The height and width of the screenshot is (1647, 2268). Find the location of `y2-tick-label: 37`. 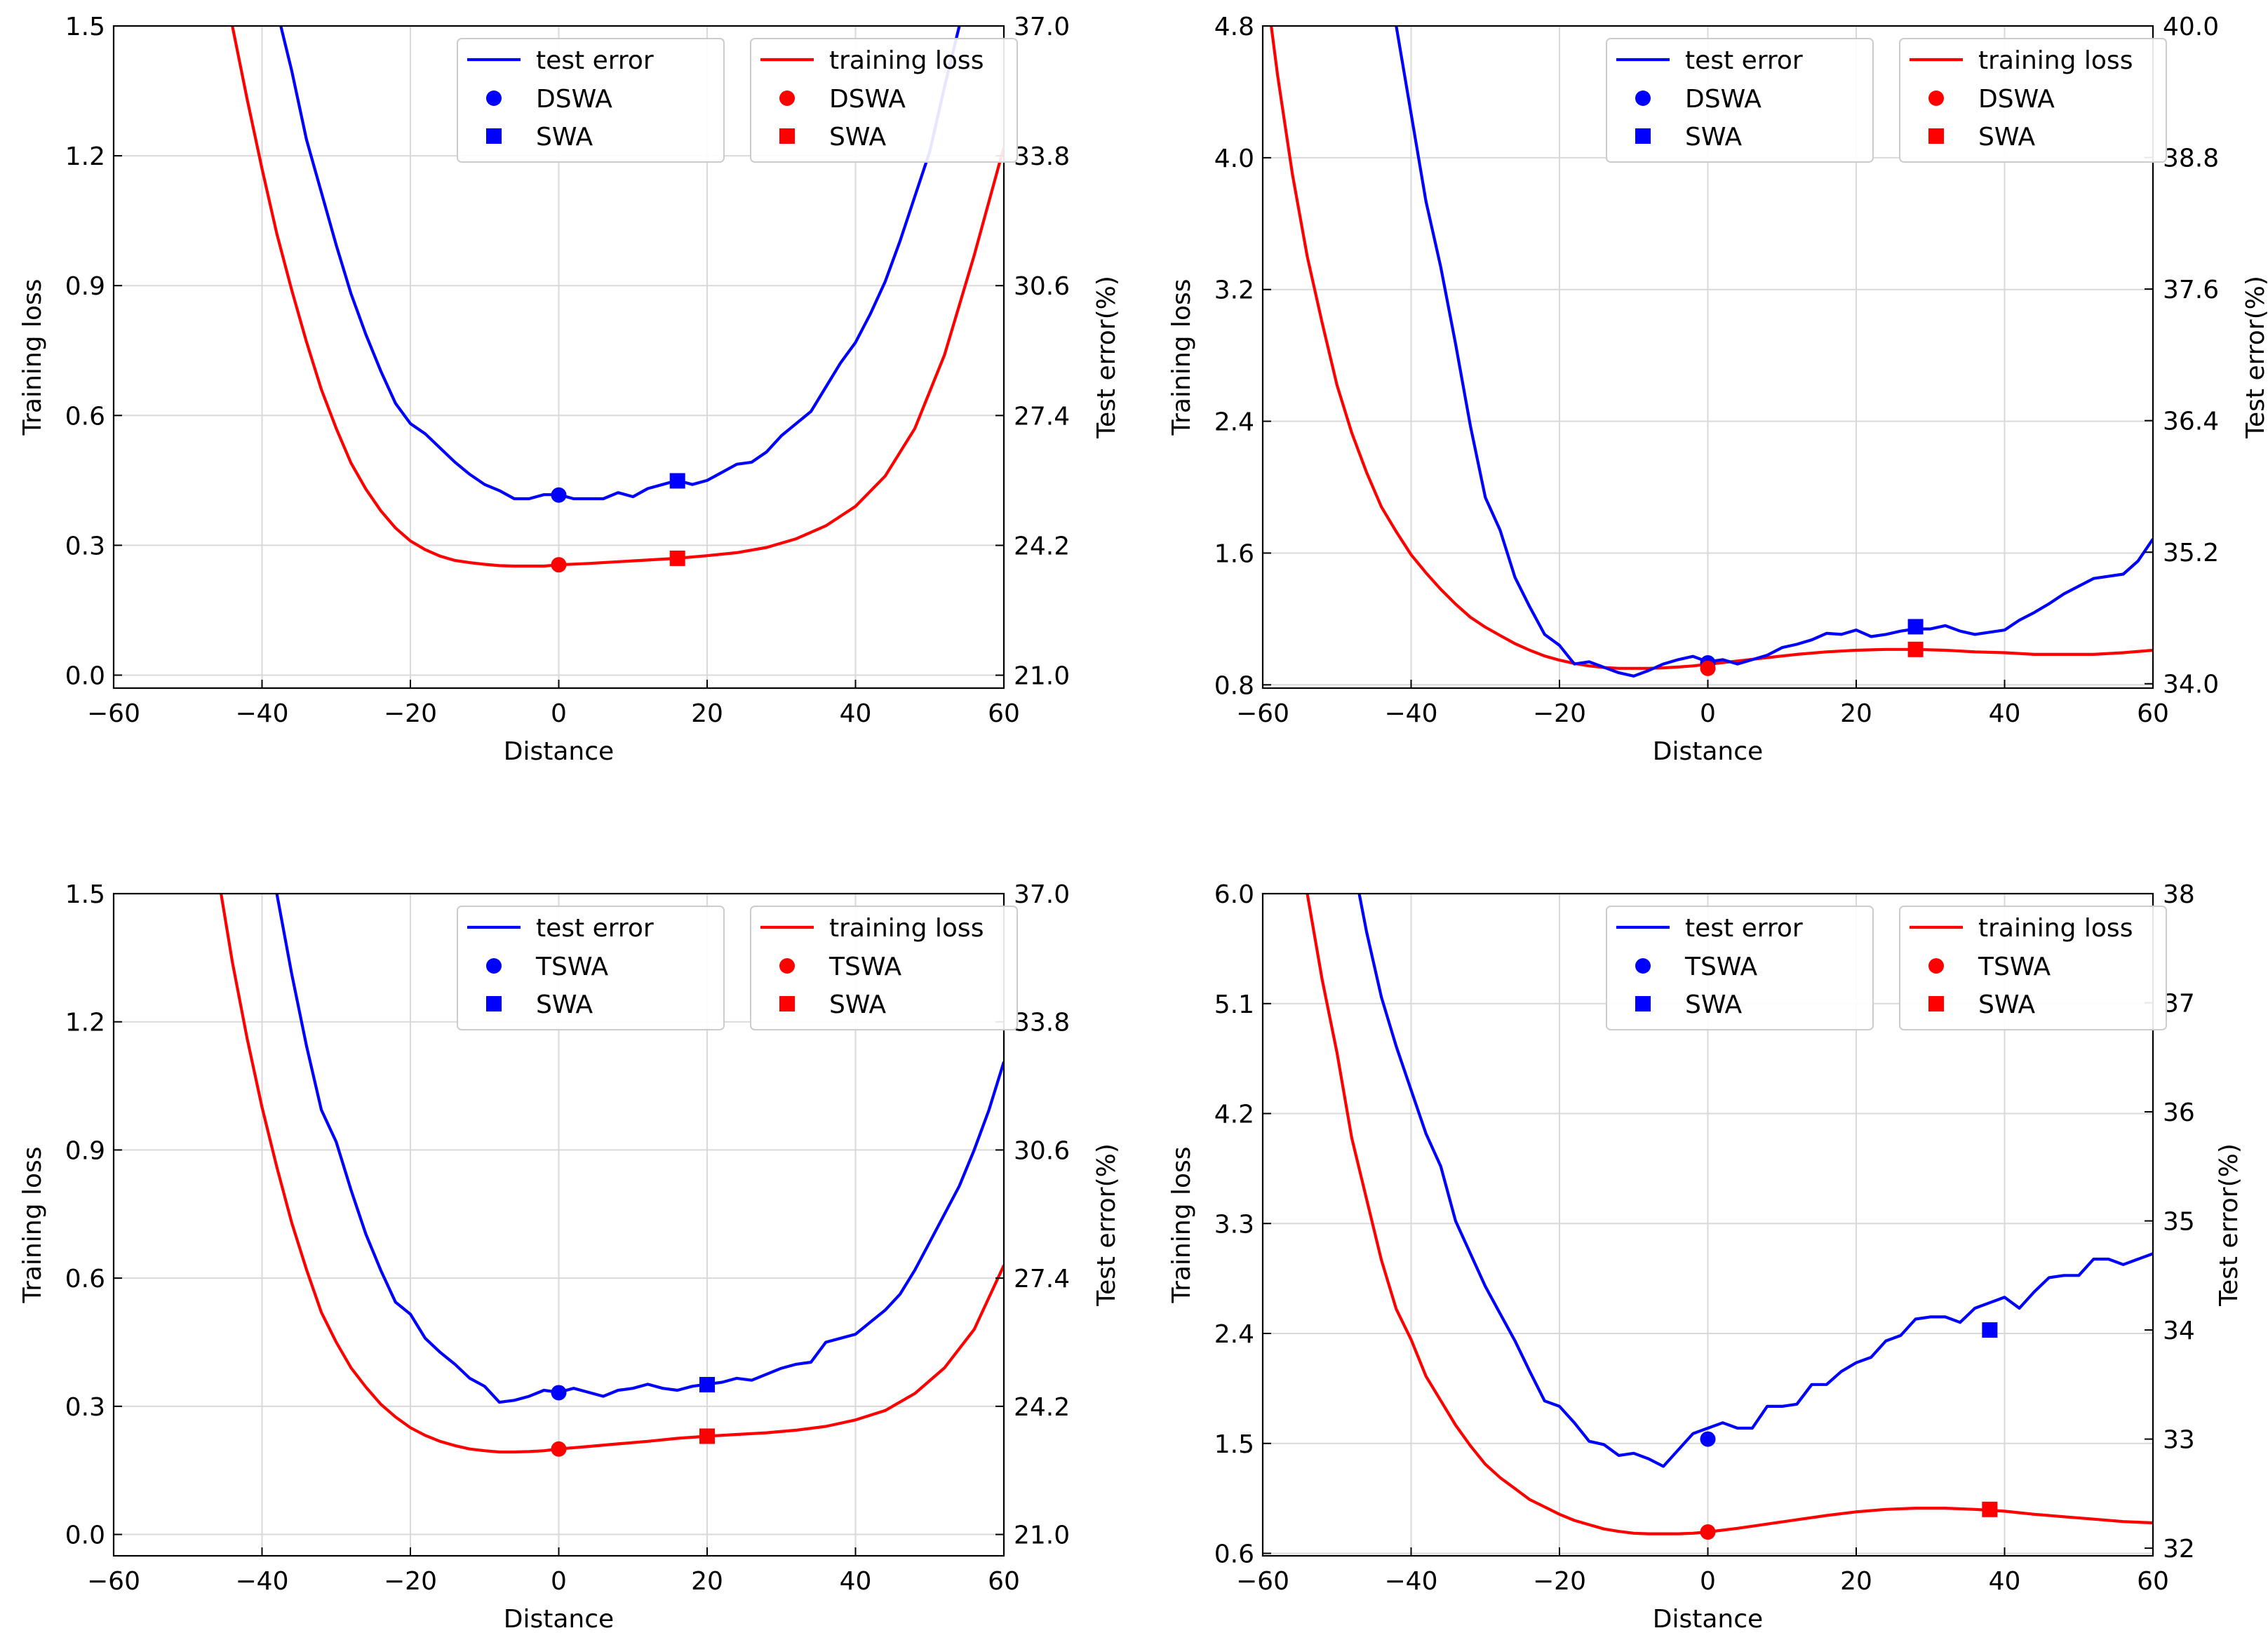

y2-tick-label: 37 is located at coordinates (2179, 1004).